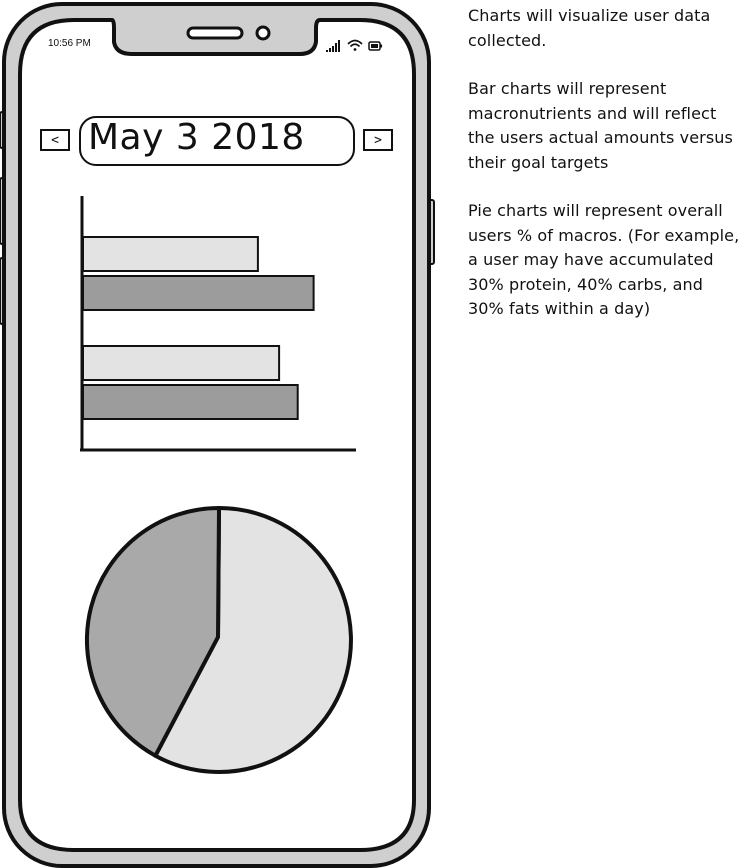  Describe the element at coordinates (263, 33) in the screenshot. I see `front-camera` at that location.